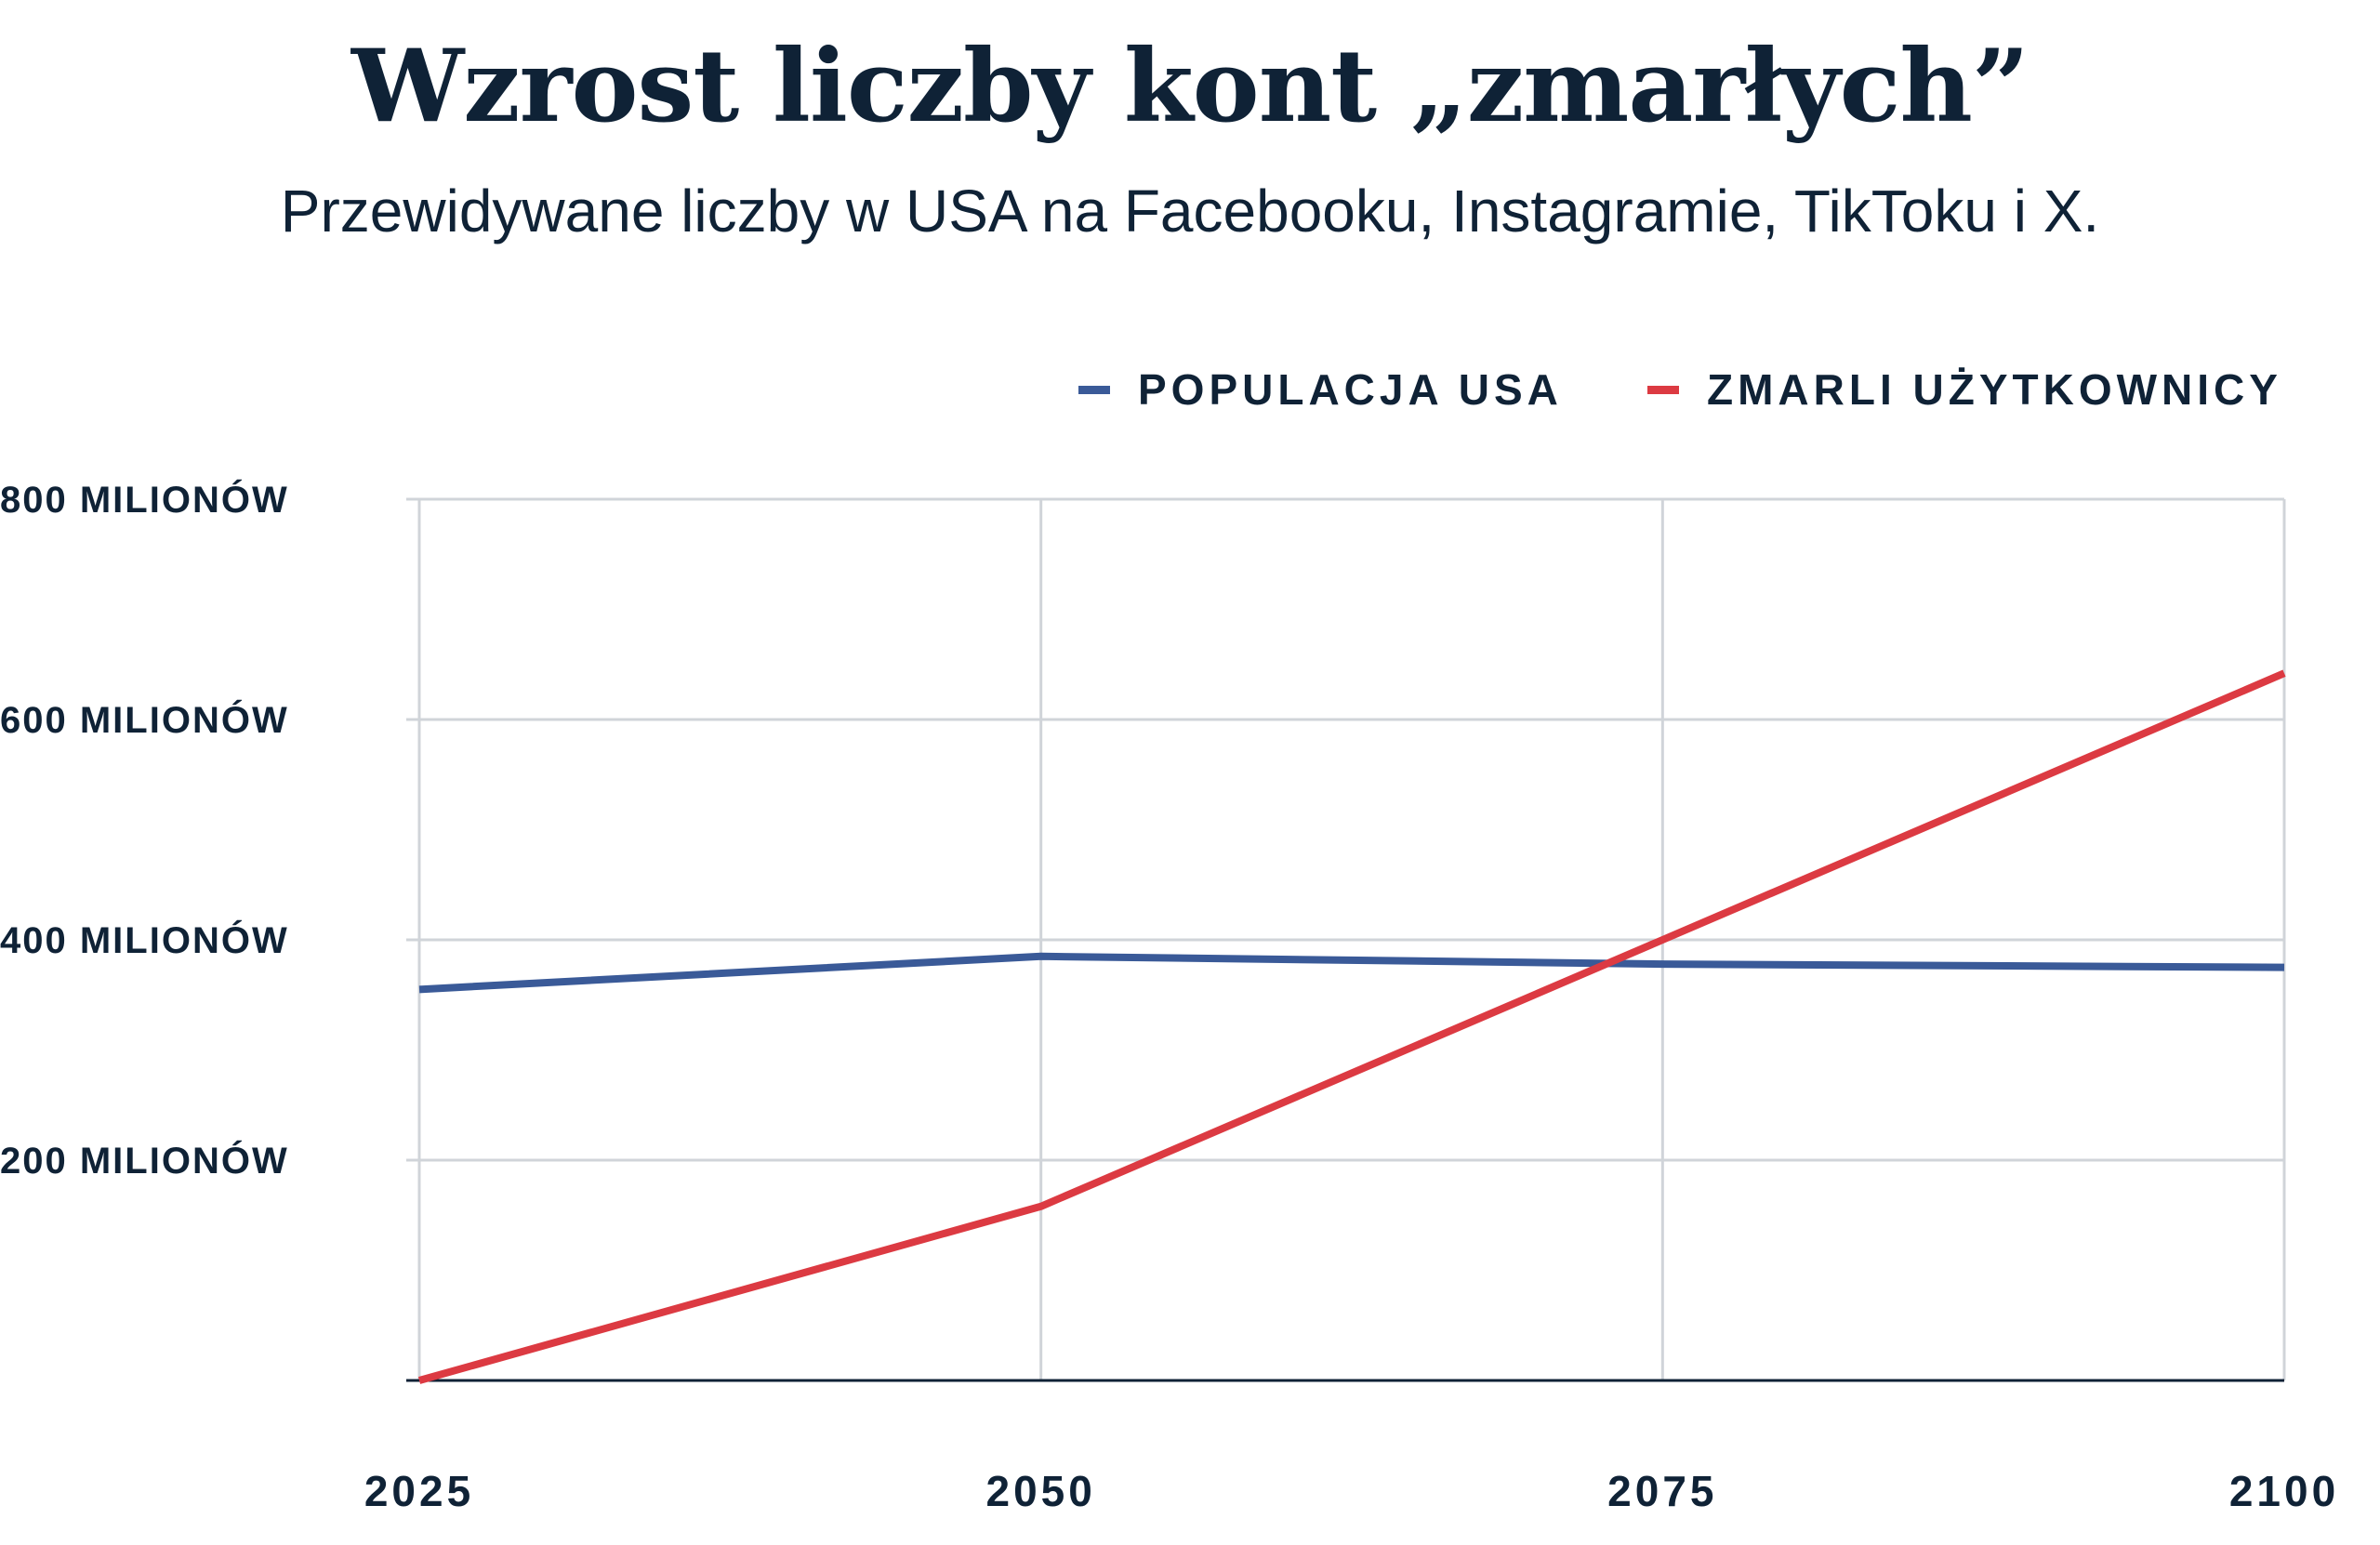  What do you see at coordinates (144, 940) in the screenshot?
I see `y-tick-label: 400 MILIONÓW` at bounding box center [144, 940].